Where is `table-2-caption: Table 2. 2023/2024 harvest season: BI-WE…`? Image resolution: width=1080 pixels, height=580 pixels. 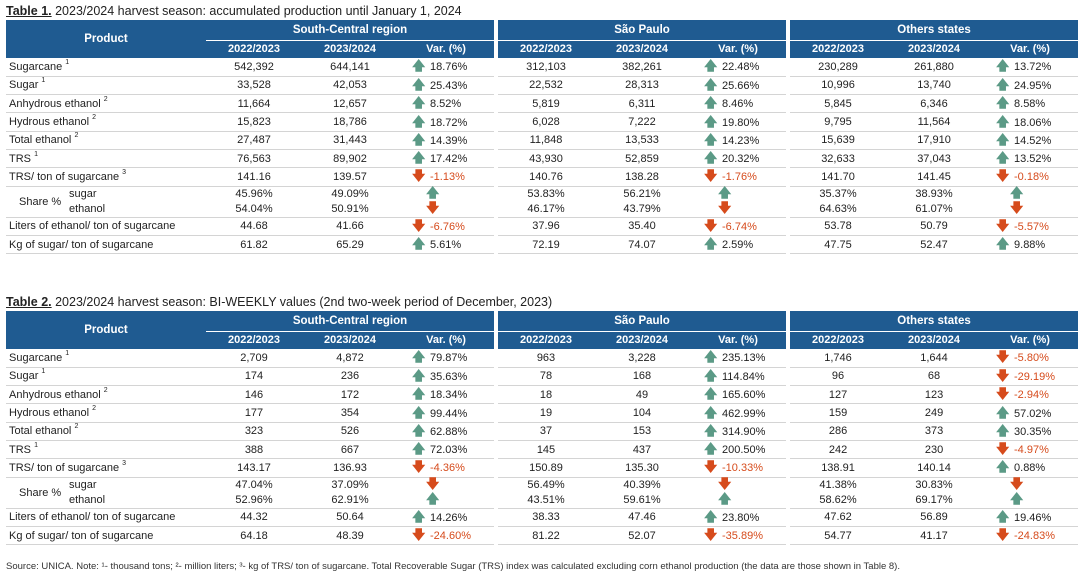
table-2-caption: Table 2. 2023/2024 harvest season: BI-WE… is located at coordinates (540, 302).